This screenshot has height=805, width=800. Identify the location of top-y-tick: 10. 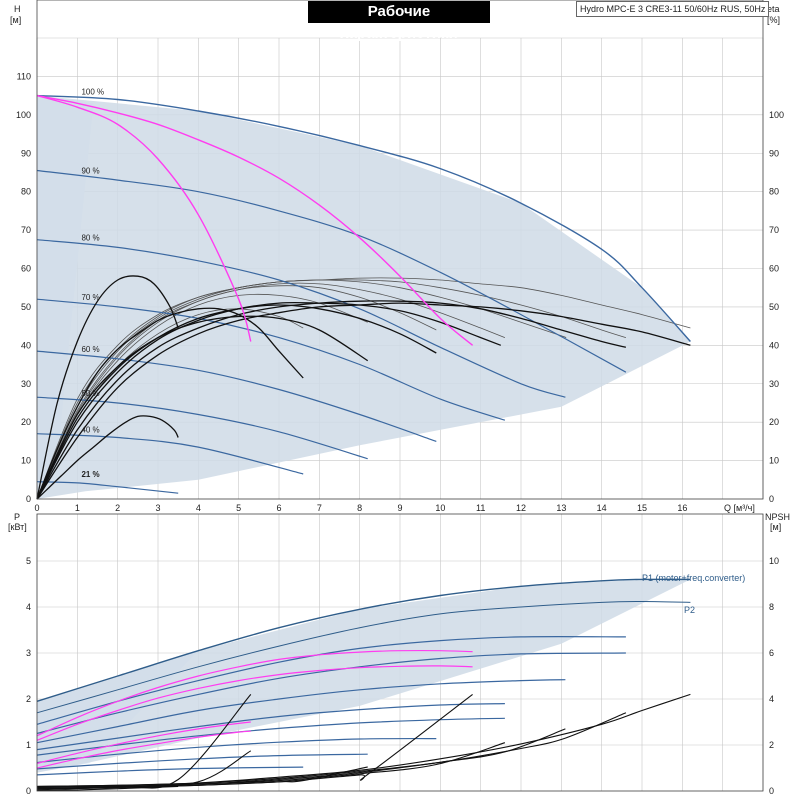
(26, 461).